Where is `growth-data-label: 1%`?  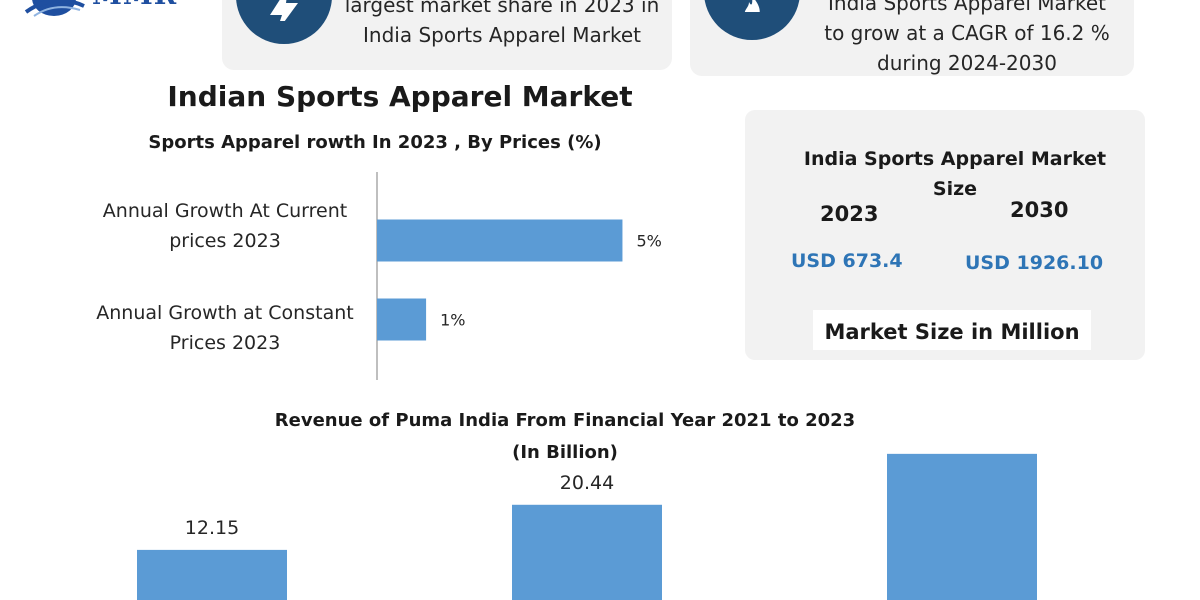
growth-data-label: 1% is located at coordinates (452, 320).